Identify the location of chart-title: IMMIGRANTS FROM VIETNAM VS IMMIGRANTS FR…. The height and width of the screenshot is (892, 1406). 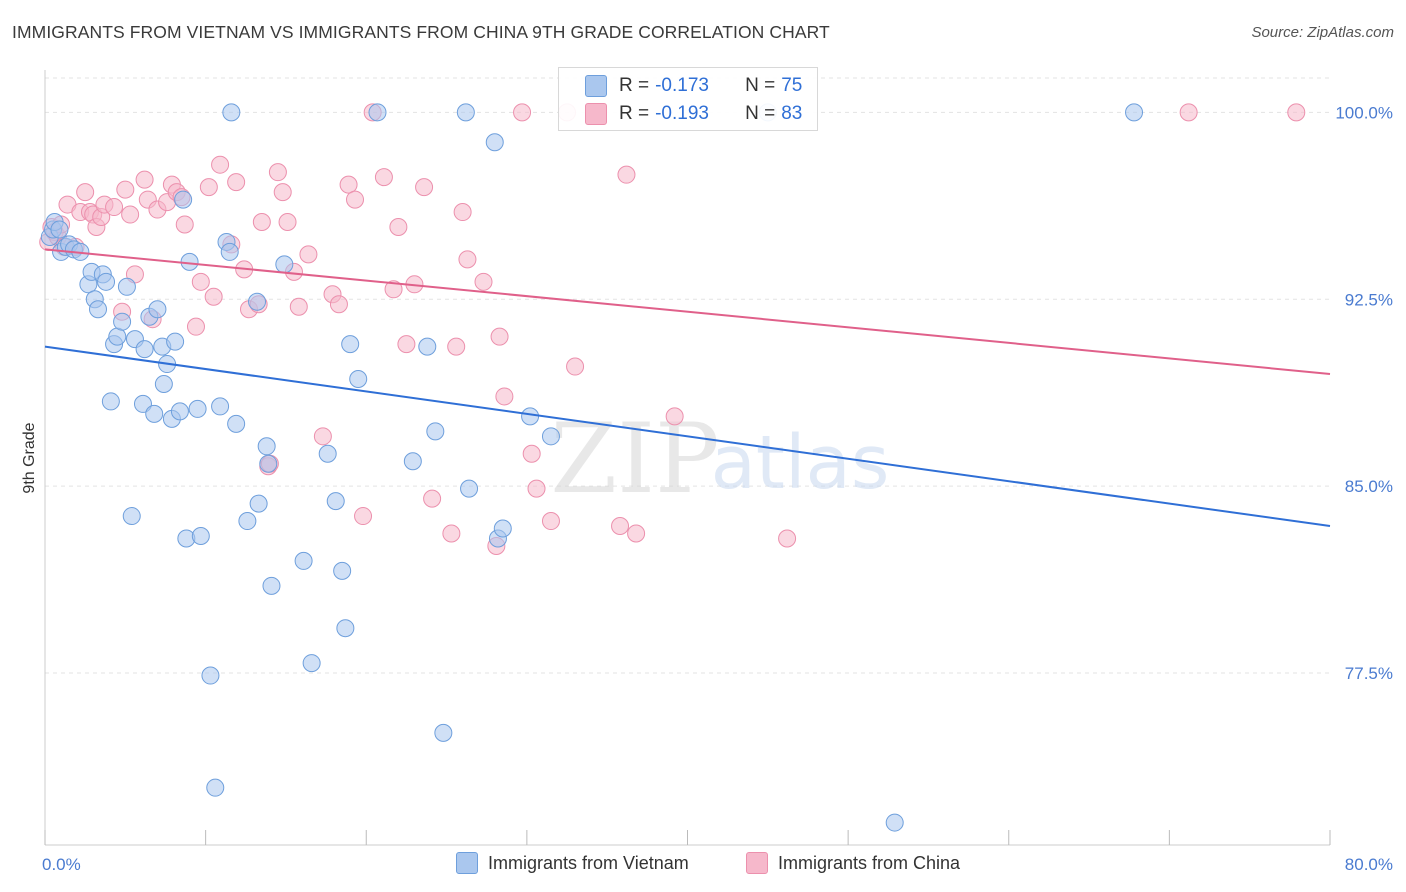
(421, 32).